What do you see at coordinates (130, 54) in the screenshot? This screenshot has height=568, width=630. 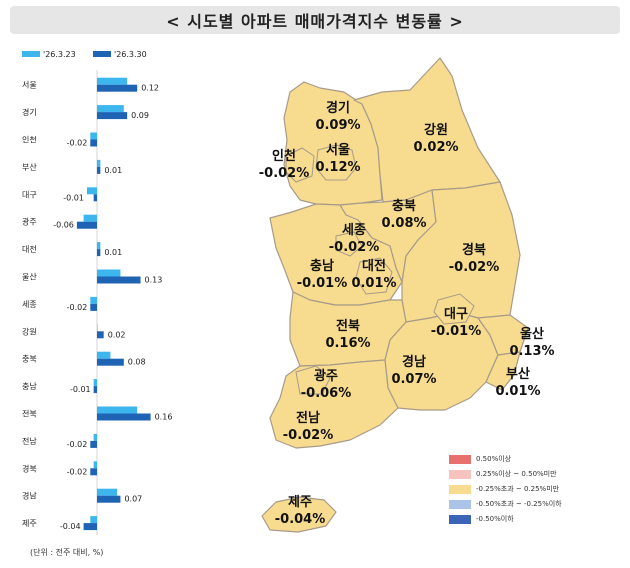 I see `legend-label-curr: '26.3.30` at bounding box center [130, 54].